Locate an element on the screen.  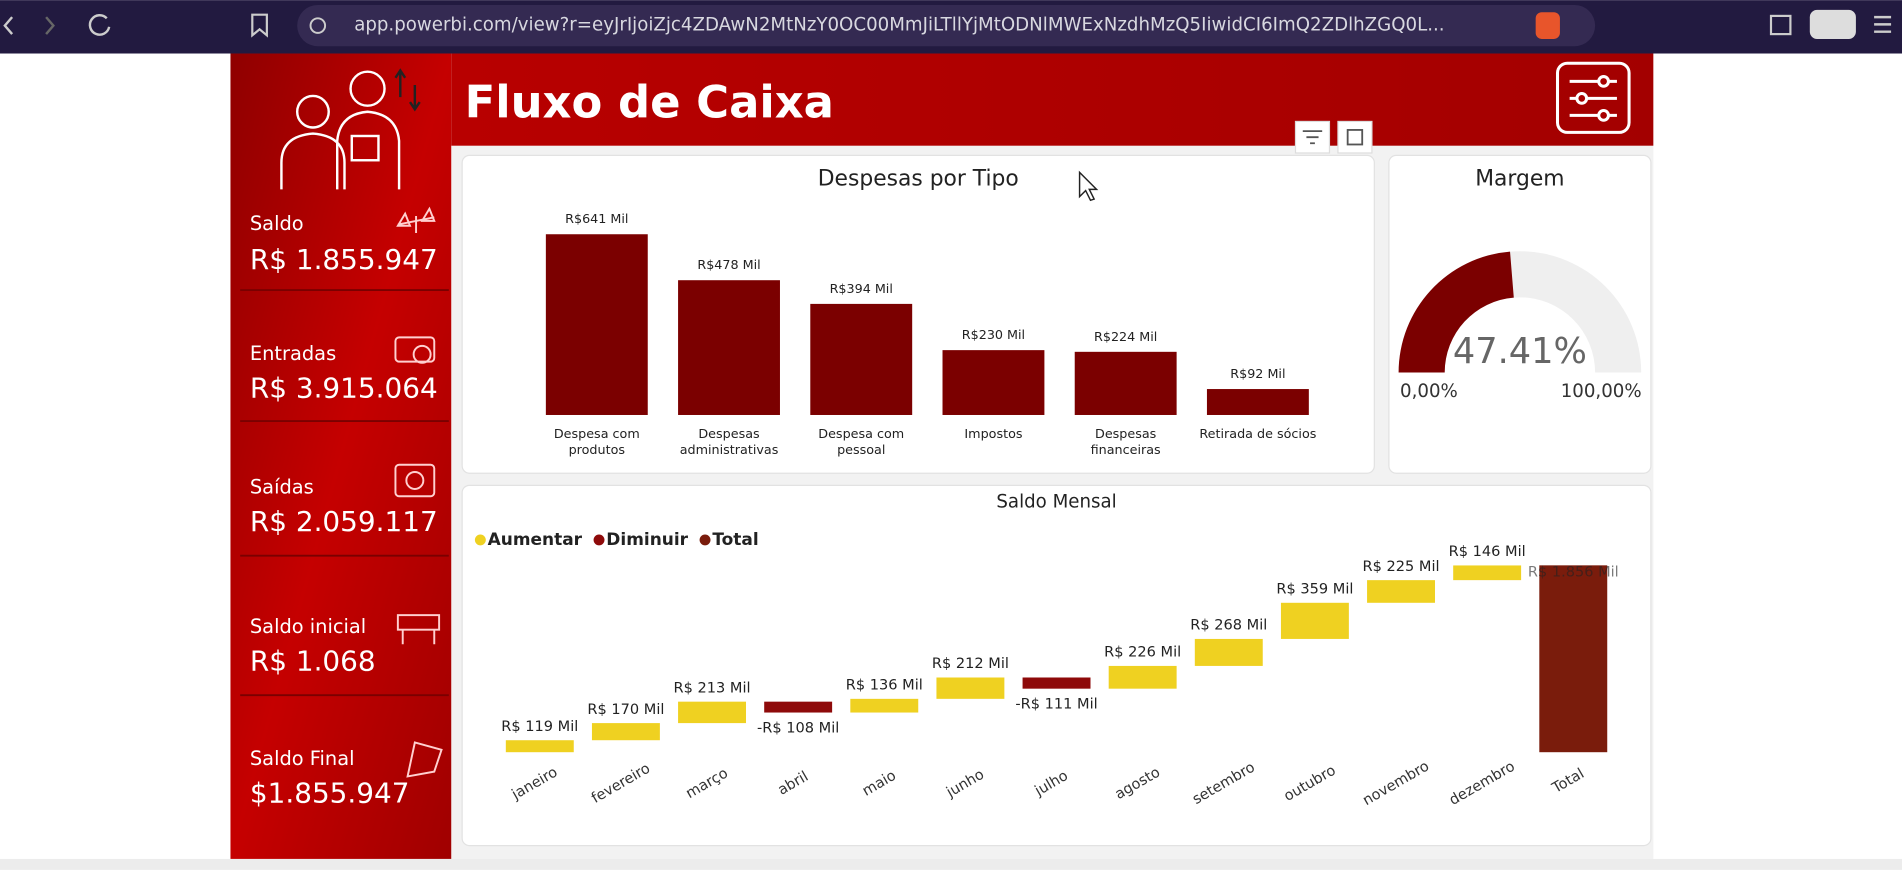
kpi-value: $1.855.947 is located at coordinates (330, 793).